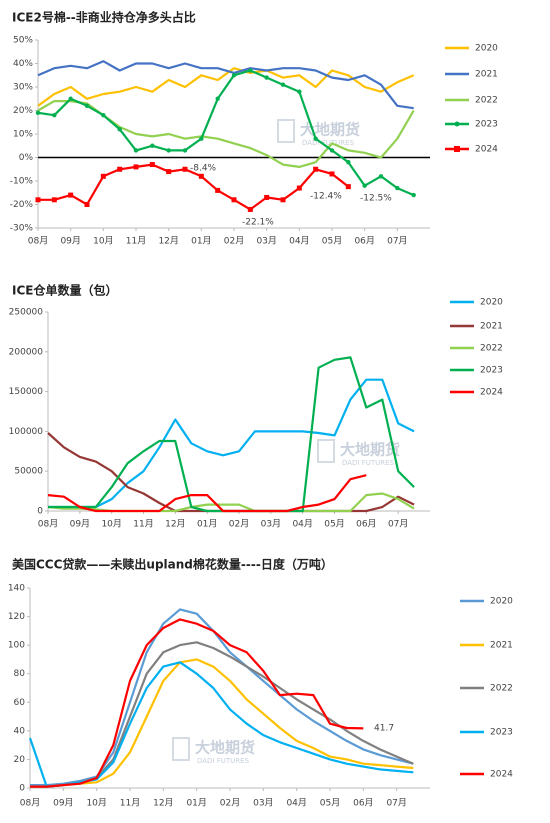 Image resolution: width=550 pixels, height=823 pixels. Describe the element at coordinates (26, 432) in the screenshot. I see `y-tick-label: 100000` at that location.